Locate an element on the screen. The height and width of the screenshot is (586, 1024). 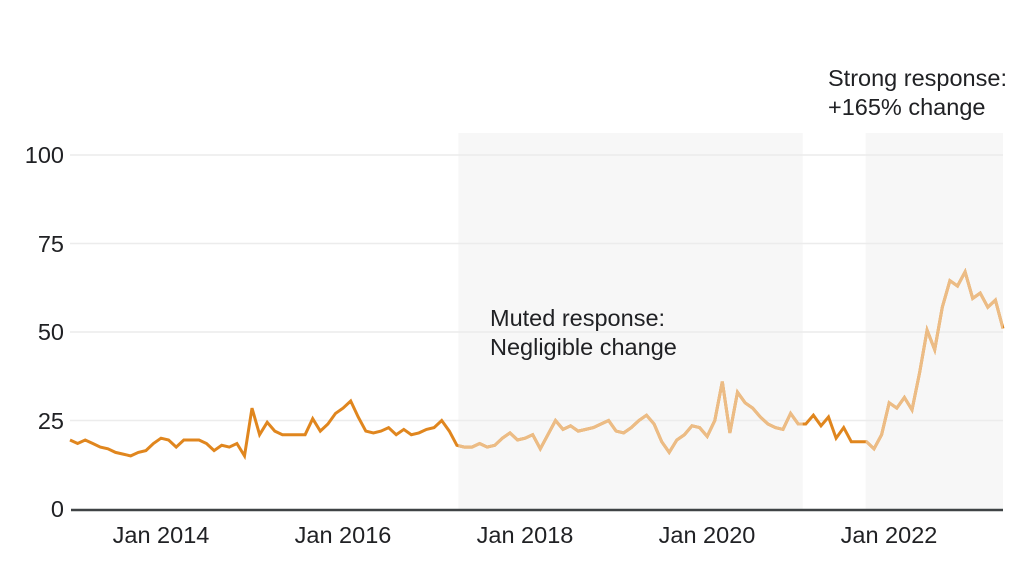
y-tick-label-50: 50 is located at coordinates (51, 332).